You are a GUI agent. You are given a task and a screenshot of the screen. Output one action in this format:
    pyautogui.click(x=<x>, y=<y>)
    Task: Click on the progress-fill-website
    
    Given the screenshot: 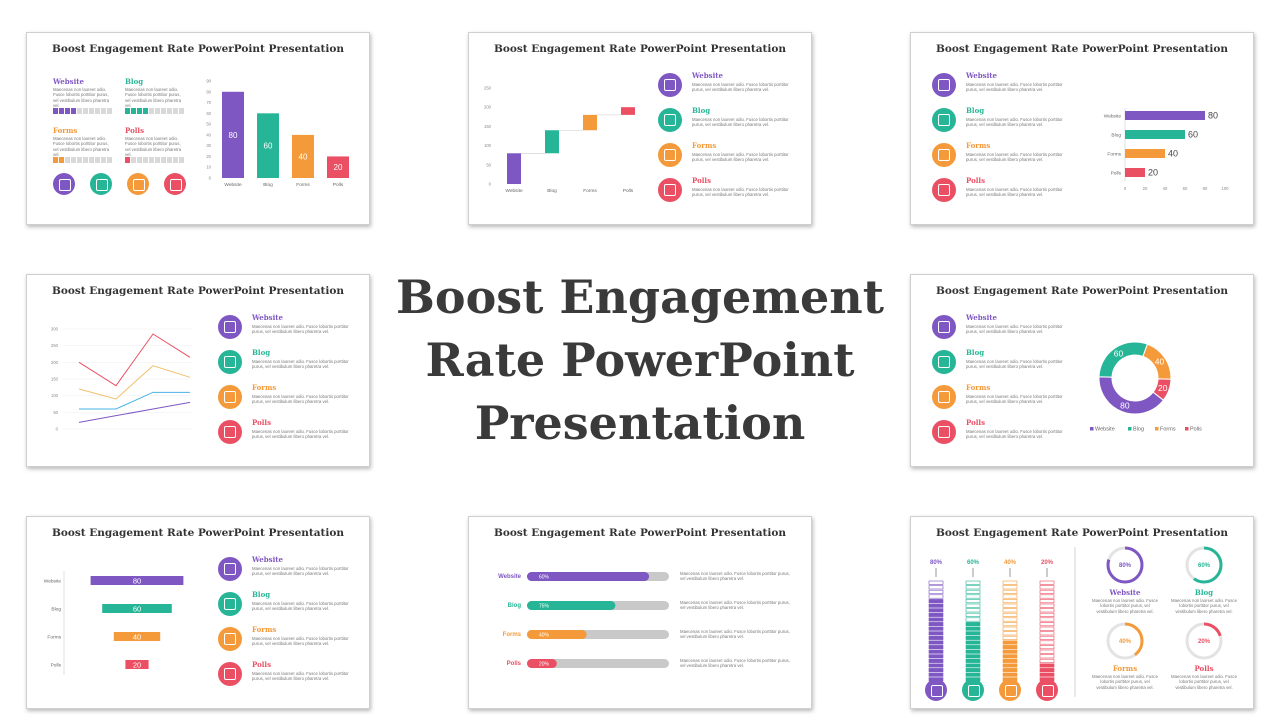 What is the action you would take?
    pyautogui.click(x=588, y=576)
    